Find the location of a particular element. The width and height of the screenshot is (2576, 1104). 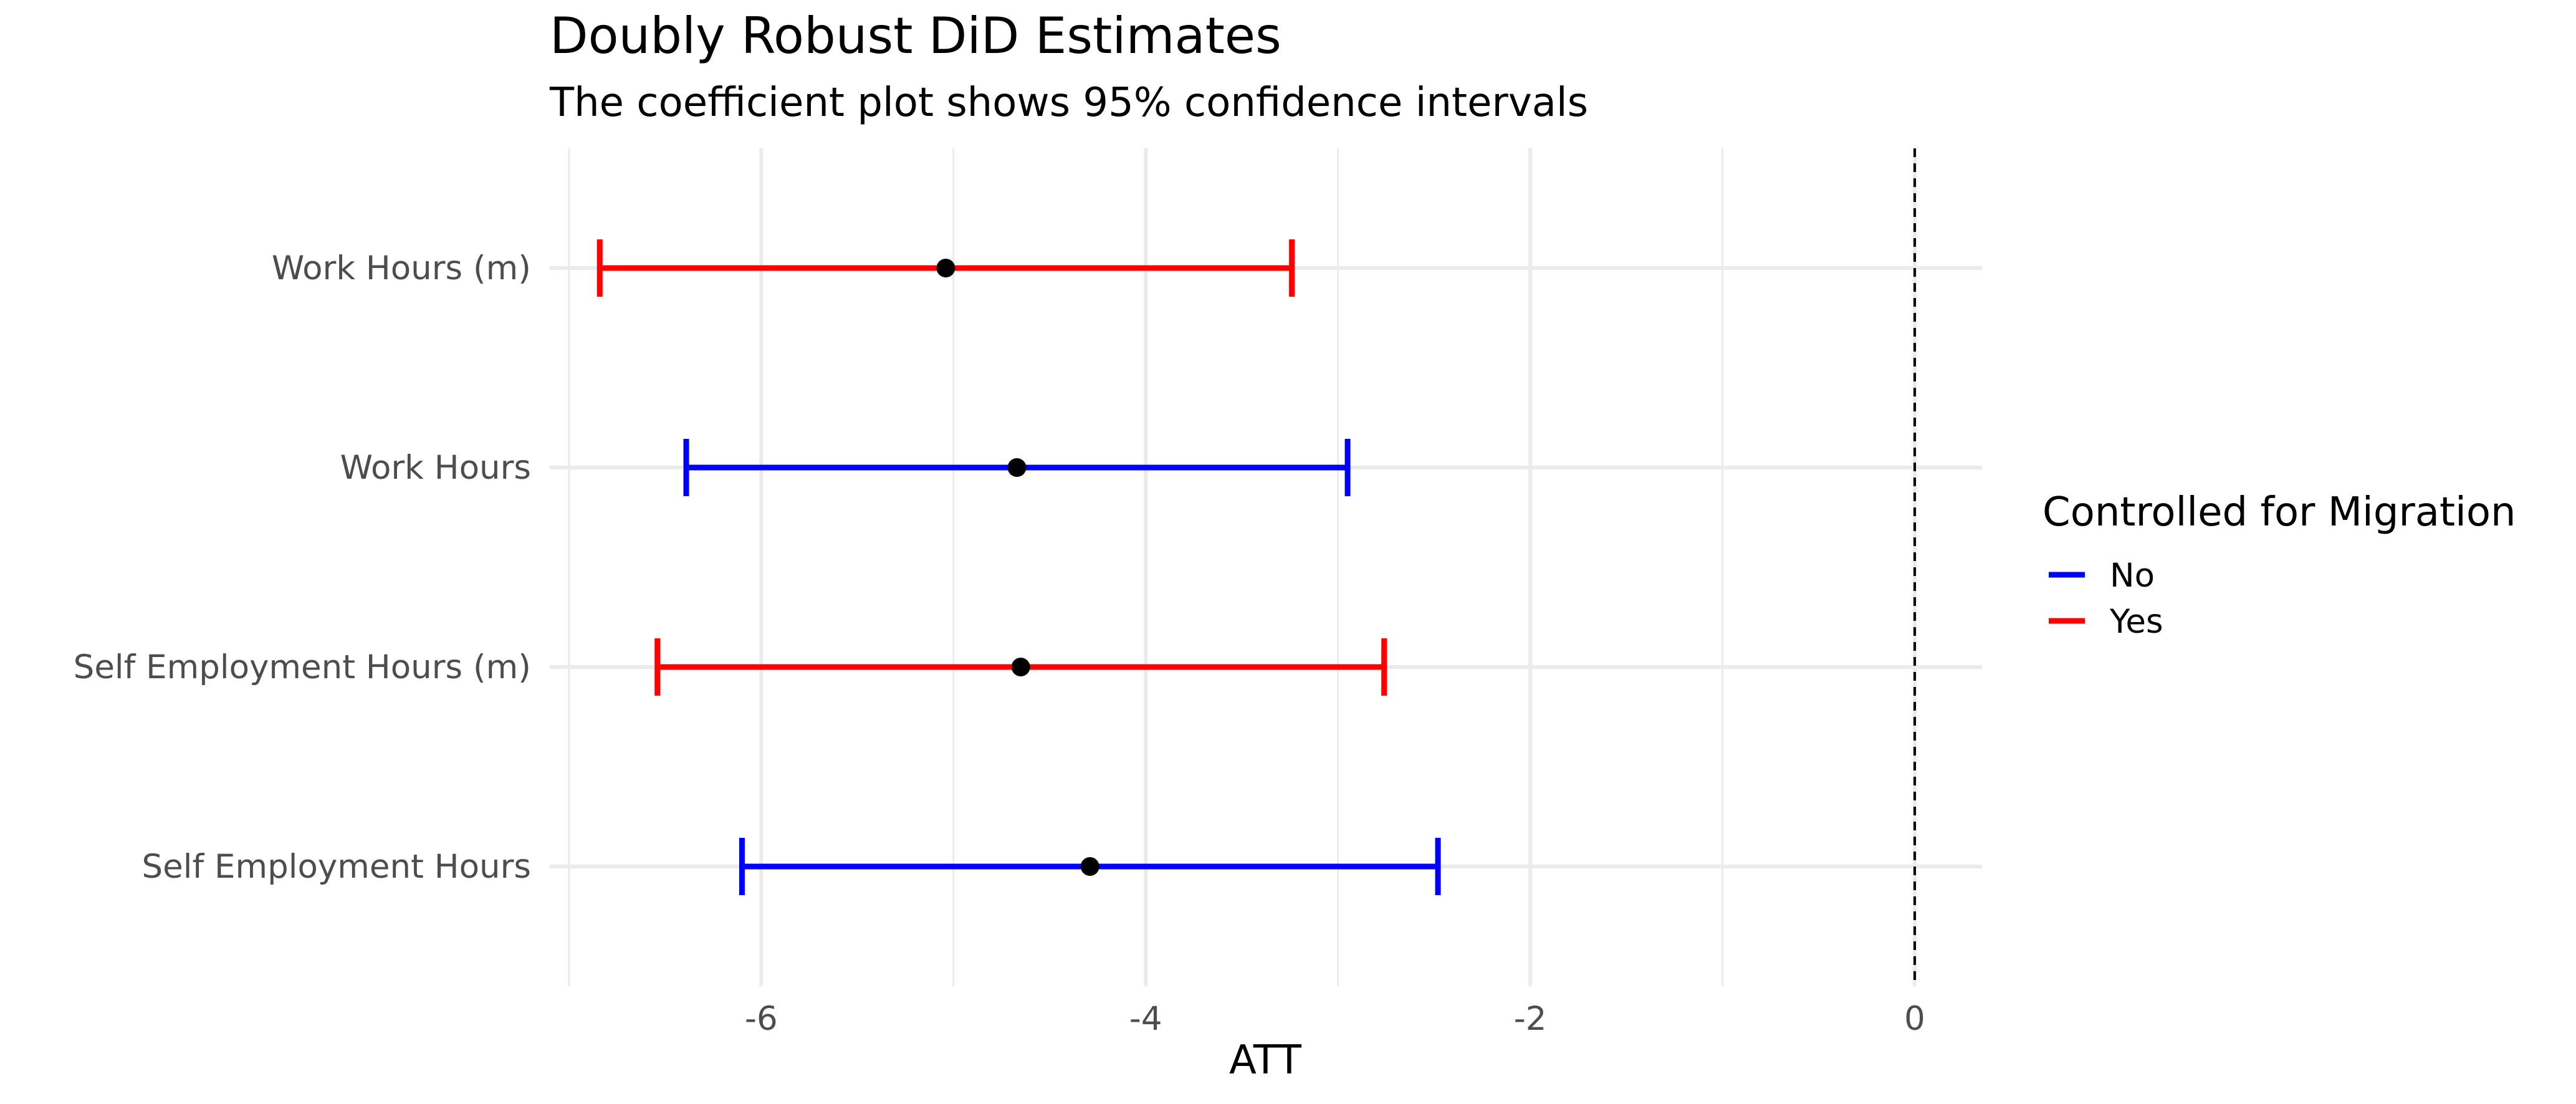

legend: Controlled for Migration No Yes is located at coordinates (2279, 565).